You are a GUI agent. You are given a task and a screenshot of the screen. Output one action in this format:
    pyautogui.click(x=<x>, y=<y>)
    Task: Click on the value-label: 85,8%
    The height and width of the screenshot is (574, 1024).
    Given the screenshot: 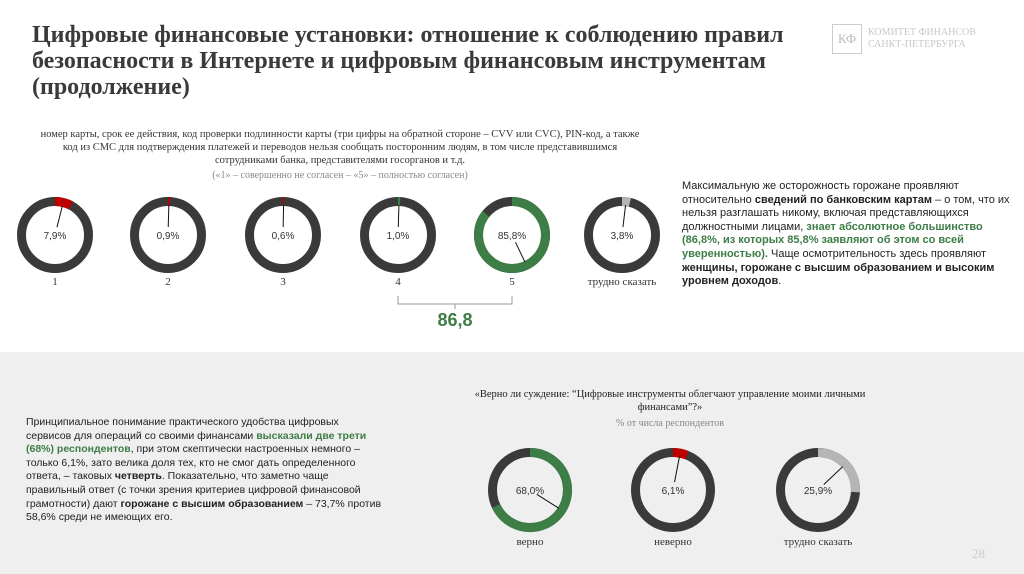 What is the action you would take?
    pyautogui.click(x=512, y=236)
    